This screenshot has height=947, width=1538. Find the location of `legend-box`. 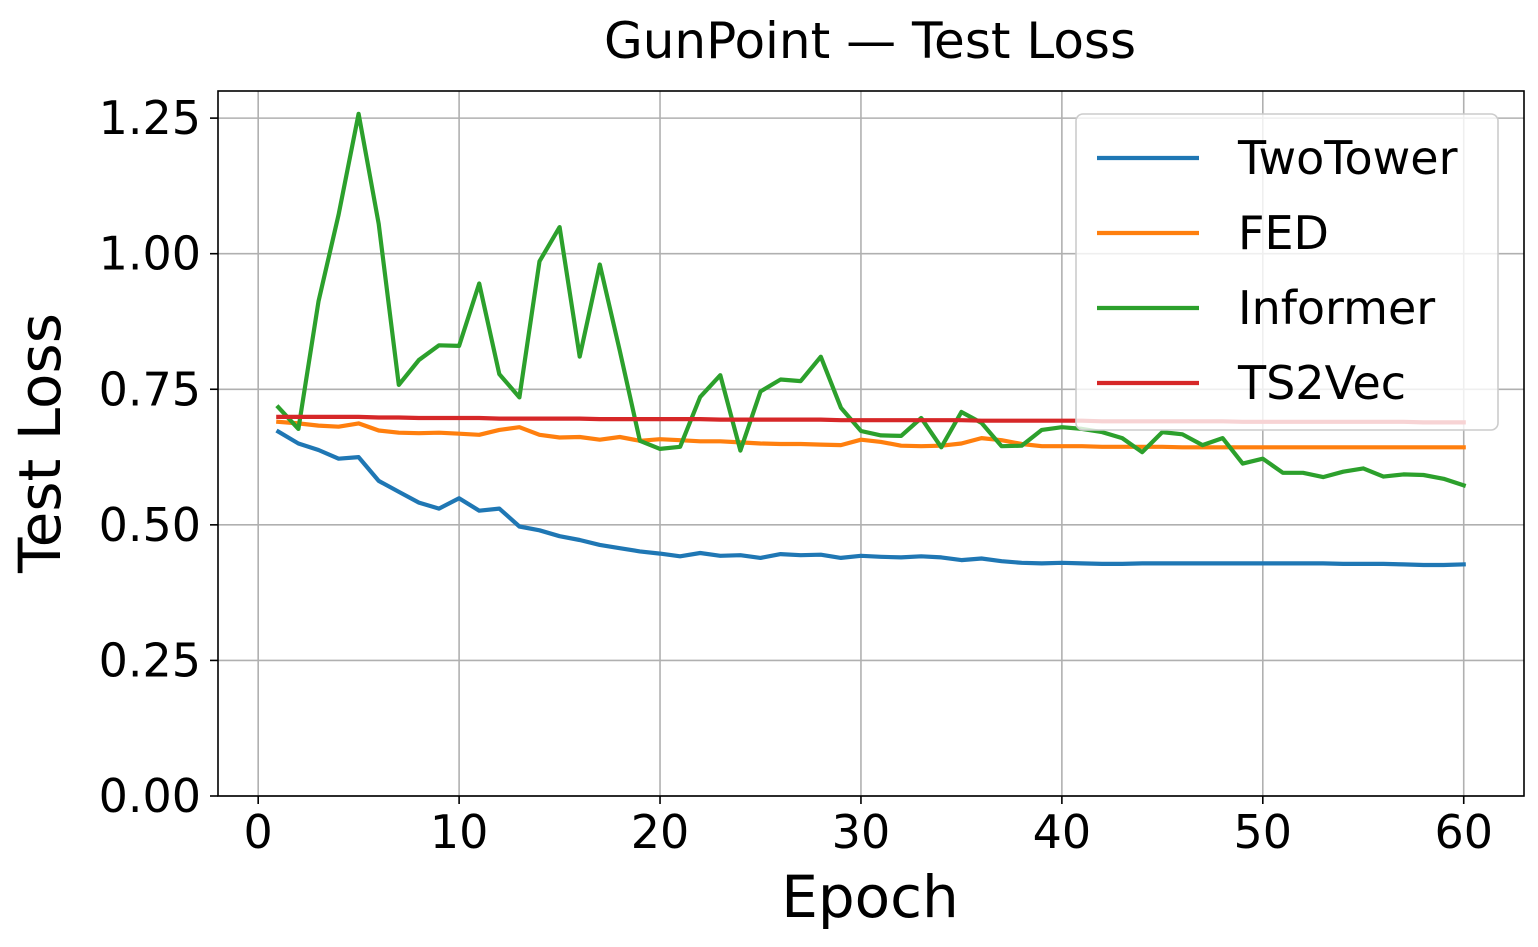

legend-box is located at coordinates (1287, 272).